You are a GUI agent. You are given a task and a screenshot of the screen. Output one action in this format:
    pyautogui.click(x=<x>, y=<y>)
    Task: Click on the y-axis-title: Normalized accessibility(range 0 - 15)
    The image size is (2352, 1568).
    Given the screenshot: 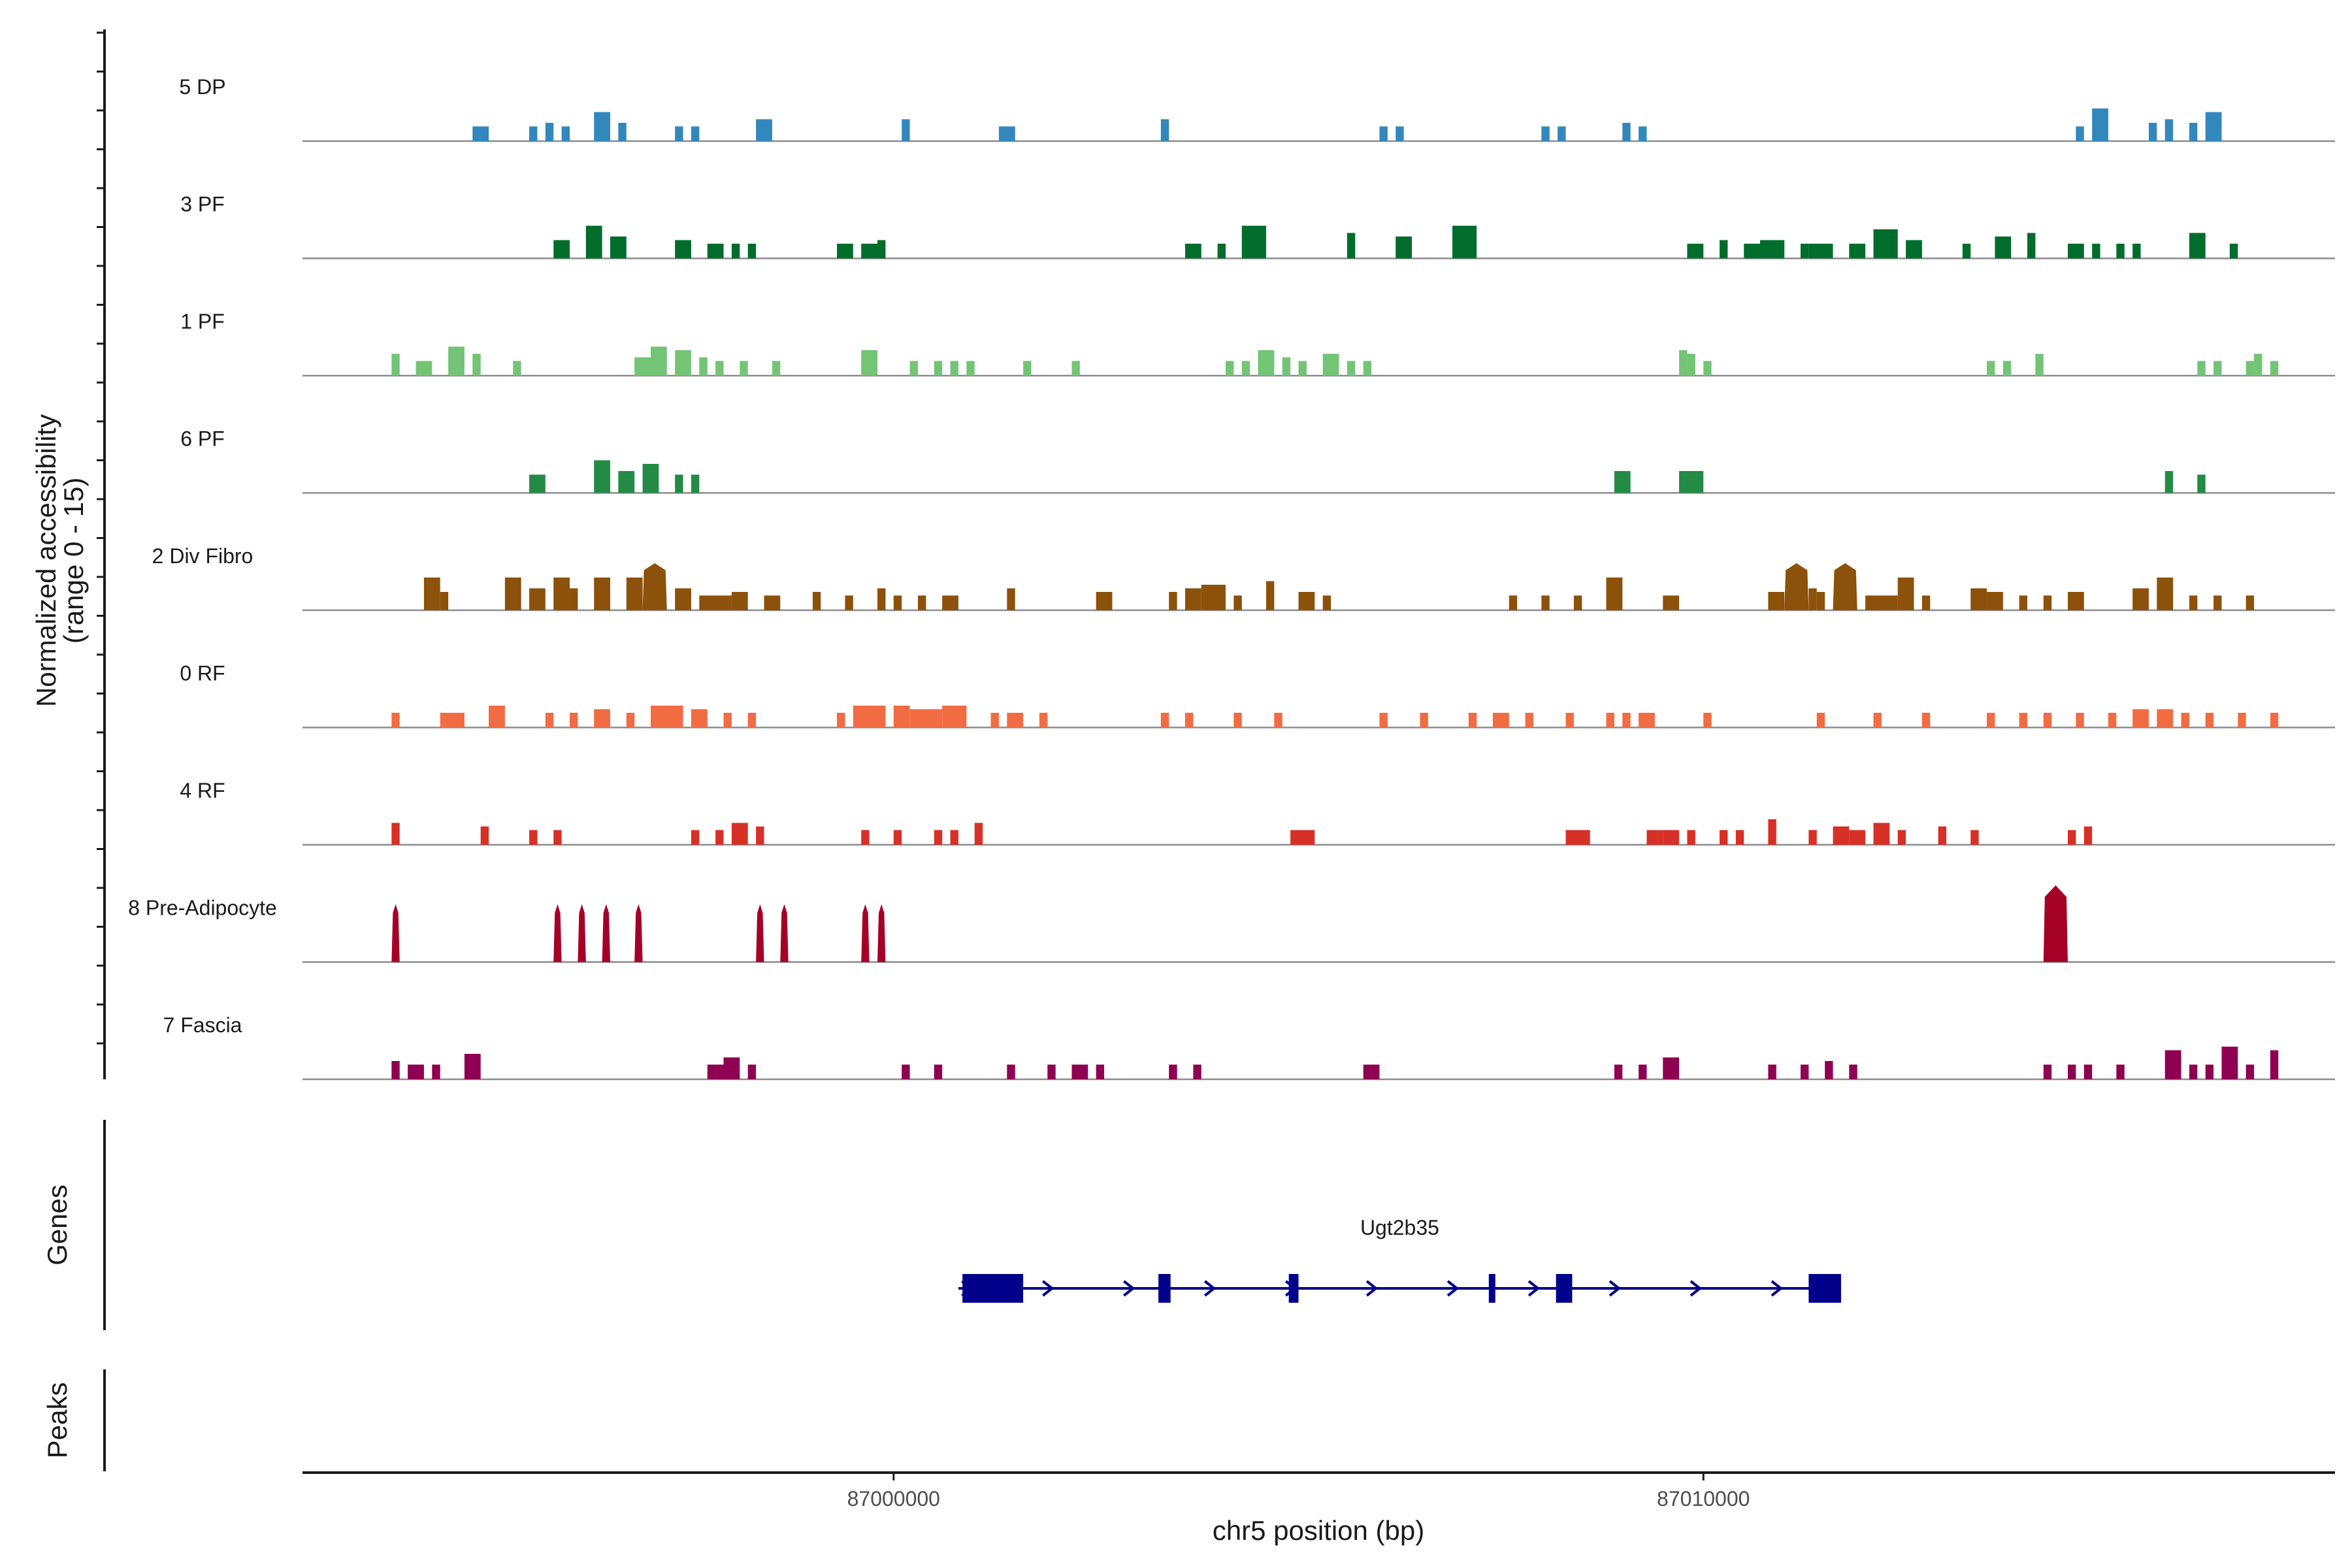 What is the action you would take?
    pyautogui.click(x=60, y=560)
    